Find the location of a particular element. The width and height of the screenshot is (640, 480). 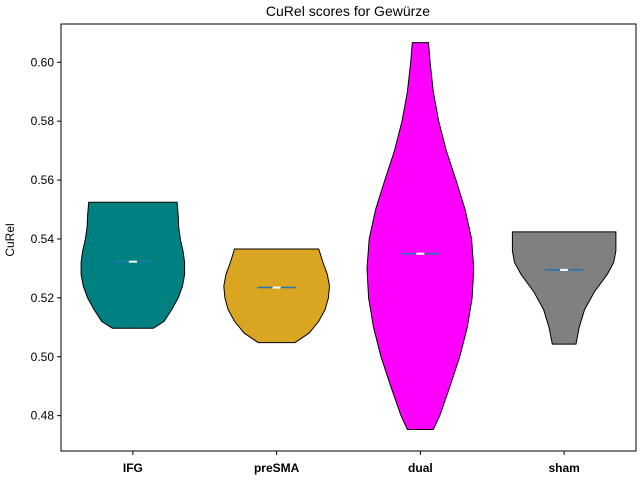

y-tick-label: 0.56 is located at coordinates (43, 180).